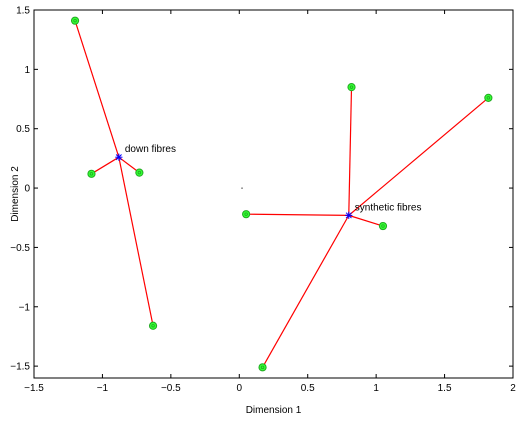 This screenshot has height=425, width=525. What do you see at coordinates (27, 70) in the screenshot?
I see `y-tick-label: 1` at bounding box center [27, 70].